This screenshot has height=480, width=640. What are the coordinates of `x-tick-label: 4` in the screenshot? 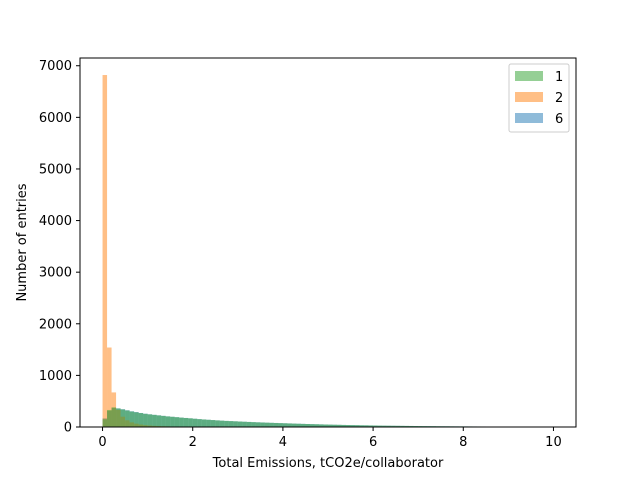 It's located at (283, 442).